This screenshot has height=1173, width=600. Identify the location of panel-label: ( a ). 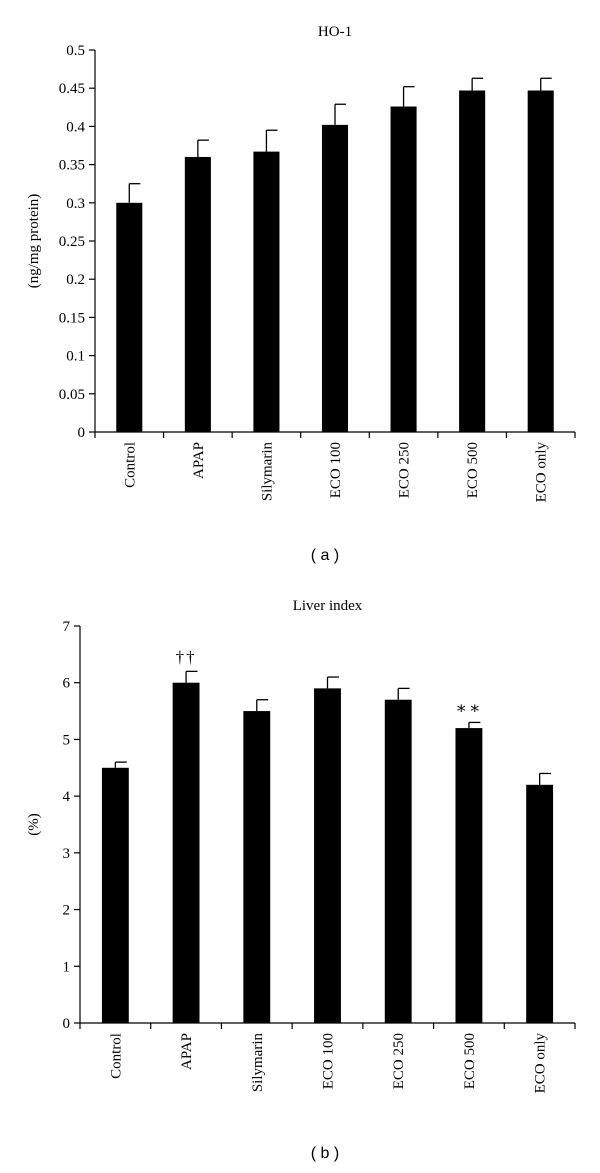
(325, 555).